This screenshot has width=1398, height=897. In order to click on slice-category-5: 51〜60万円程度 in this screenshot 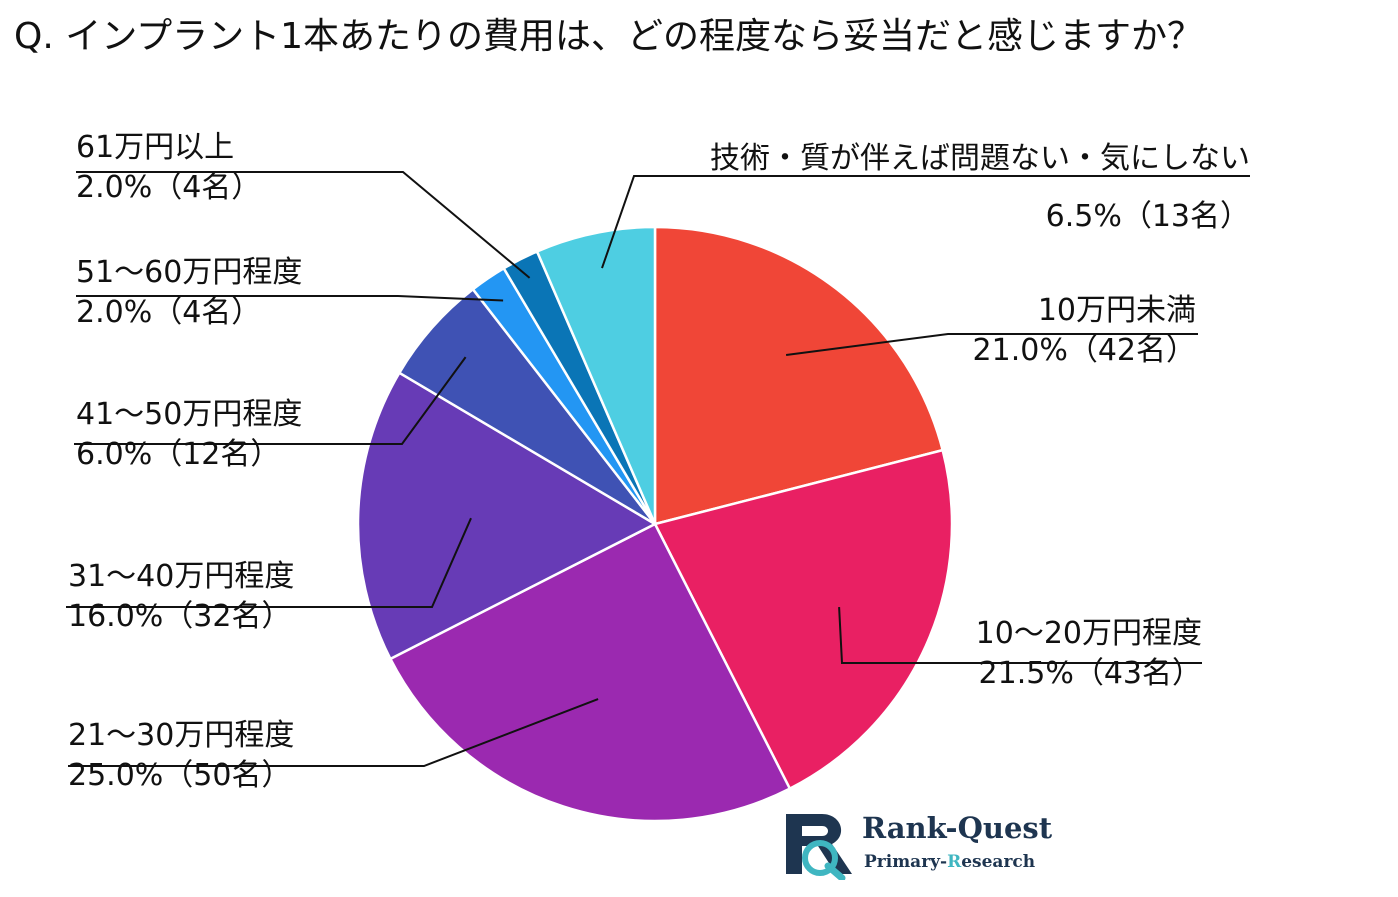, I will do `click(189, 272)`.